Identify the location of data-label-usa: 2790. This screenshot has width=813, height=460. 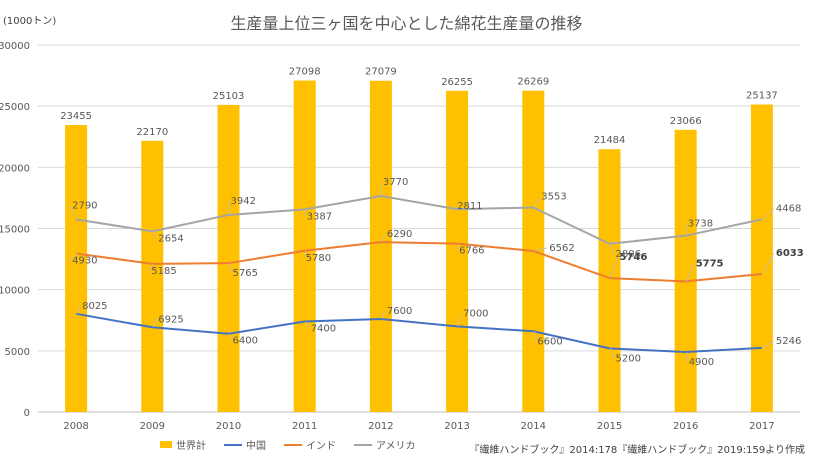
(84, 205).